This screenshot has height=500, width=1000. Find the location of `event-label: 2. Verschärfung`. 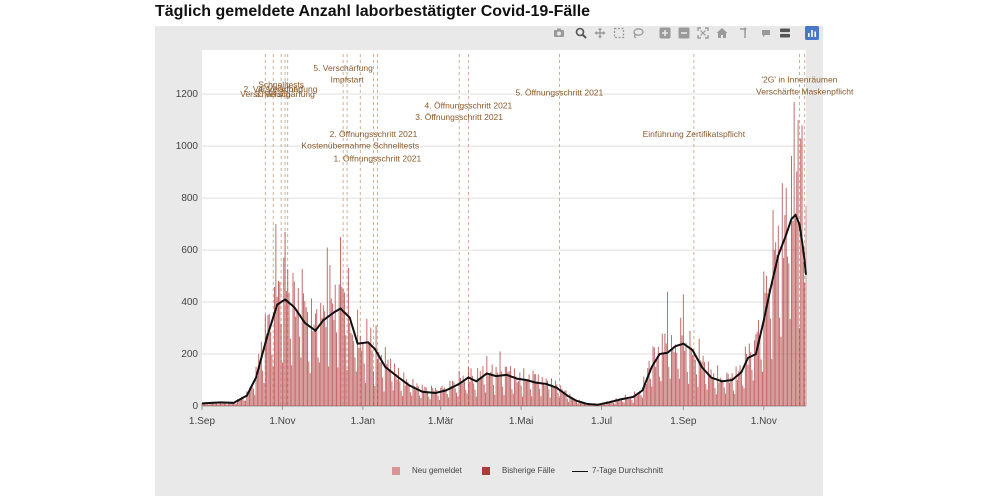

event-label: 2. Verschärfung is located at coordinates (273, 89).